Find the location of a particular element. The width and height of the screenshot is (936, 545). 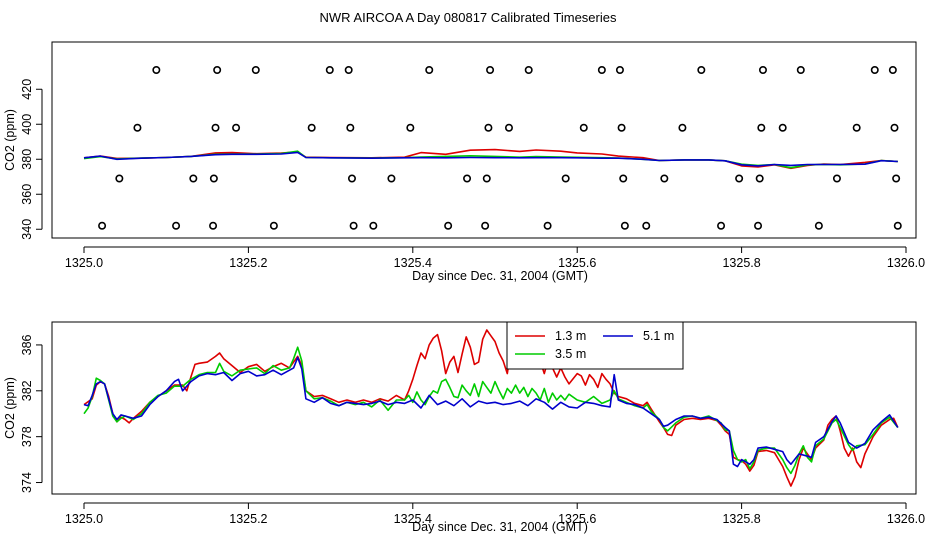

y-tick-label: 386 is located at coordinates (27, 344).